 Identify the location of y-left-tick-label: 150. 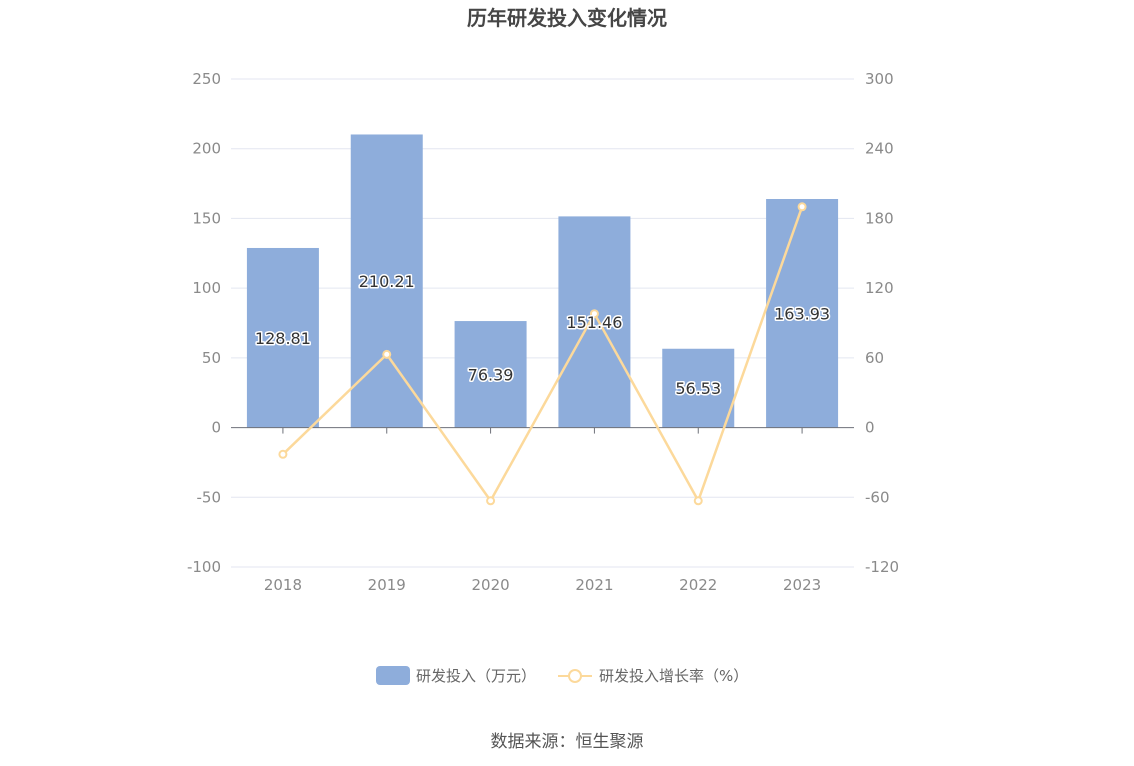
(206, 218).